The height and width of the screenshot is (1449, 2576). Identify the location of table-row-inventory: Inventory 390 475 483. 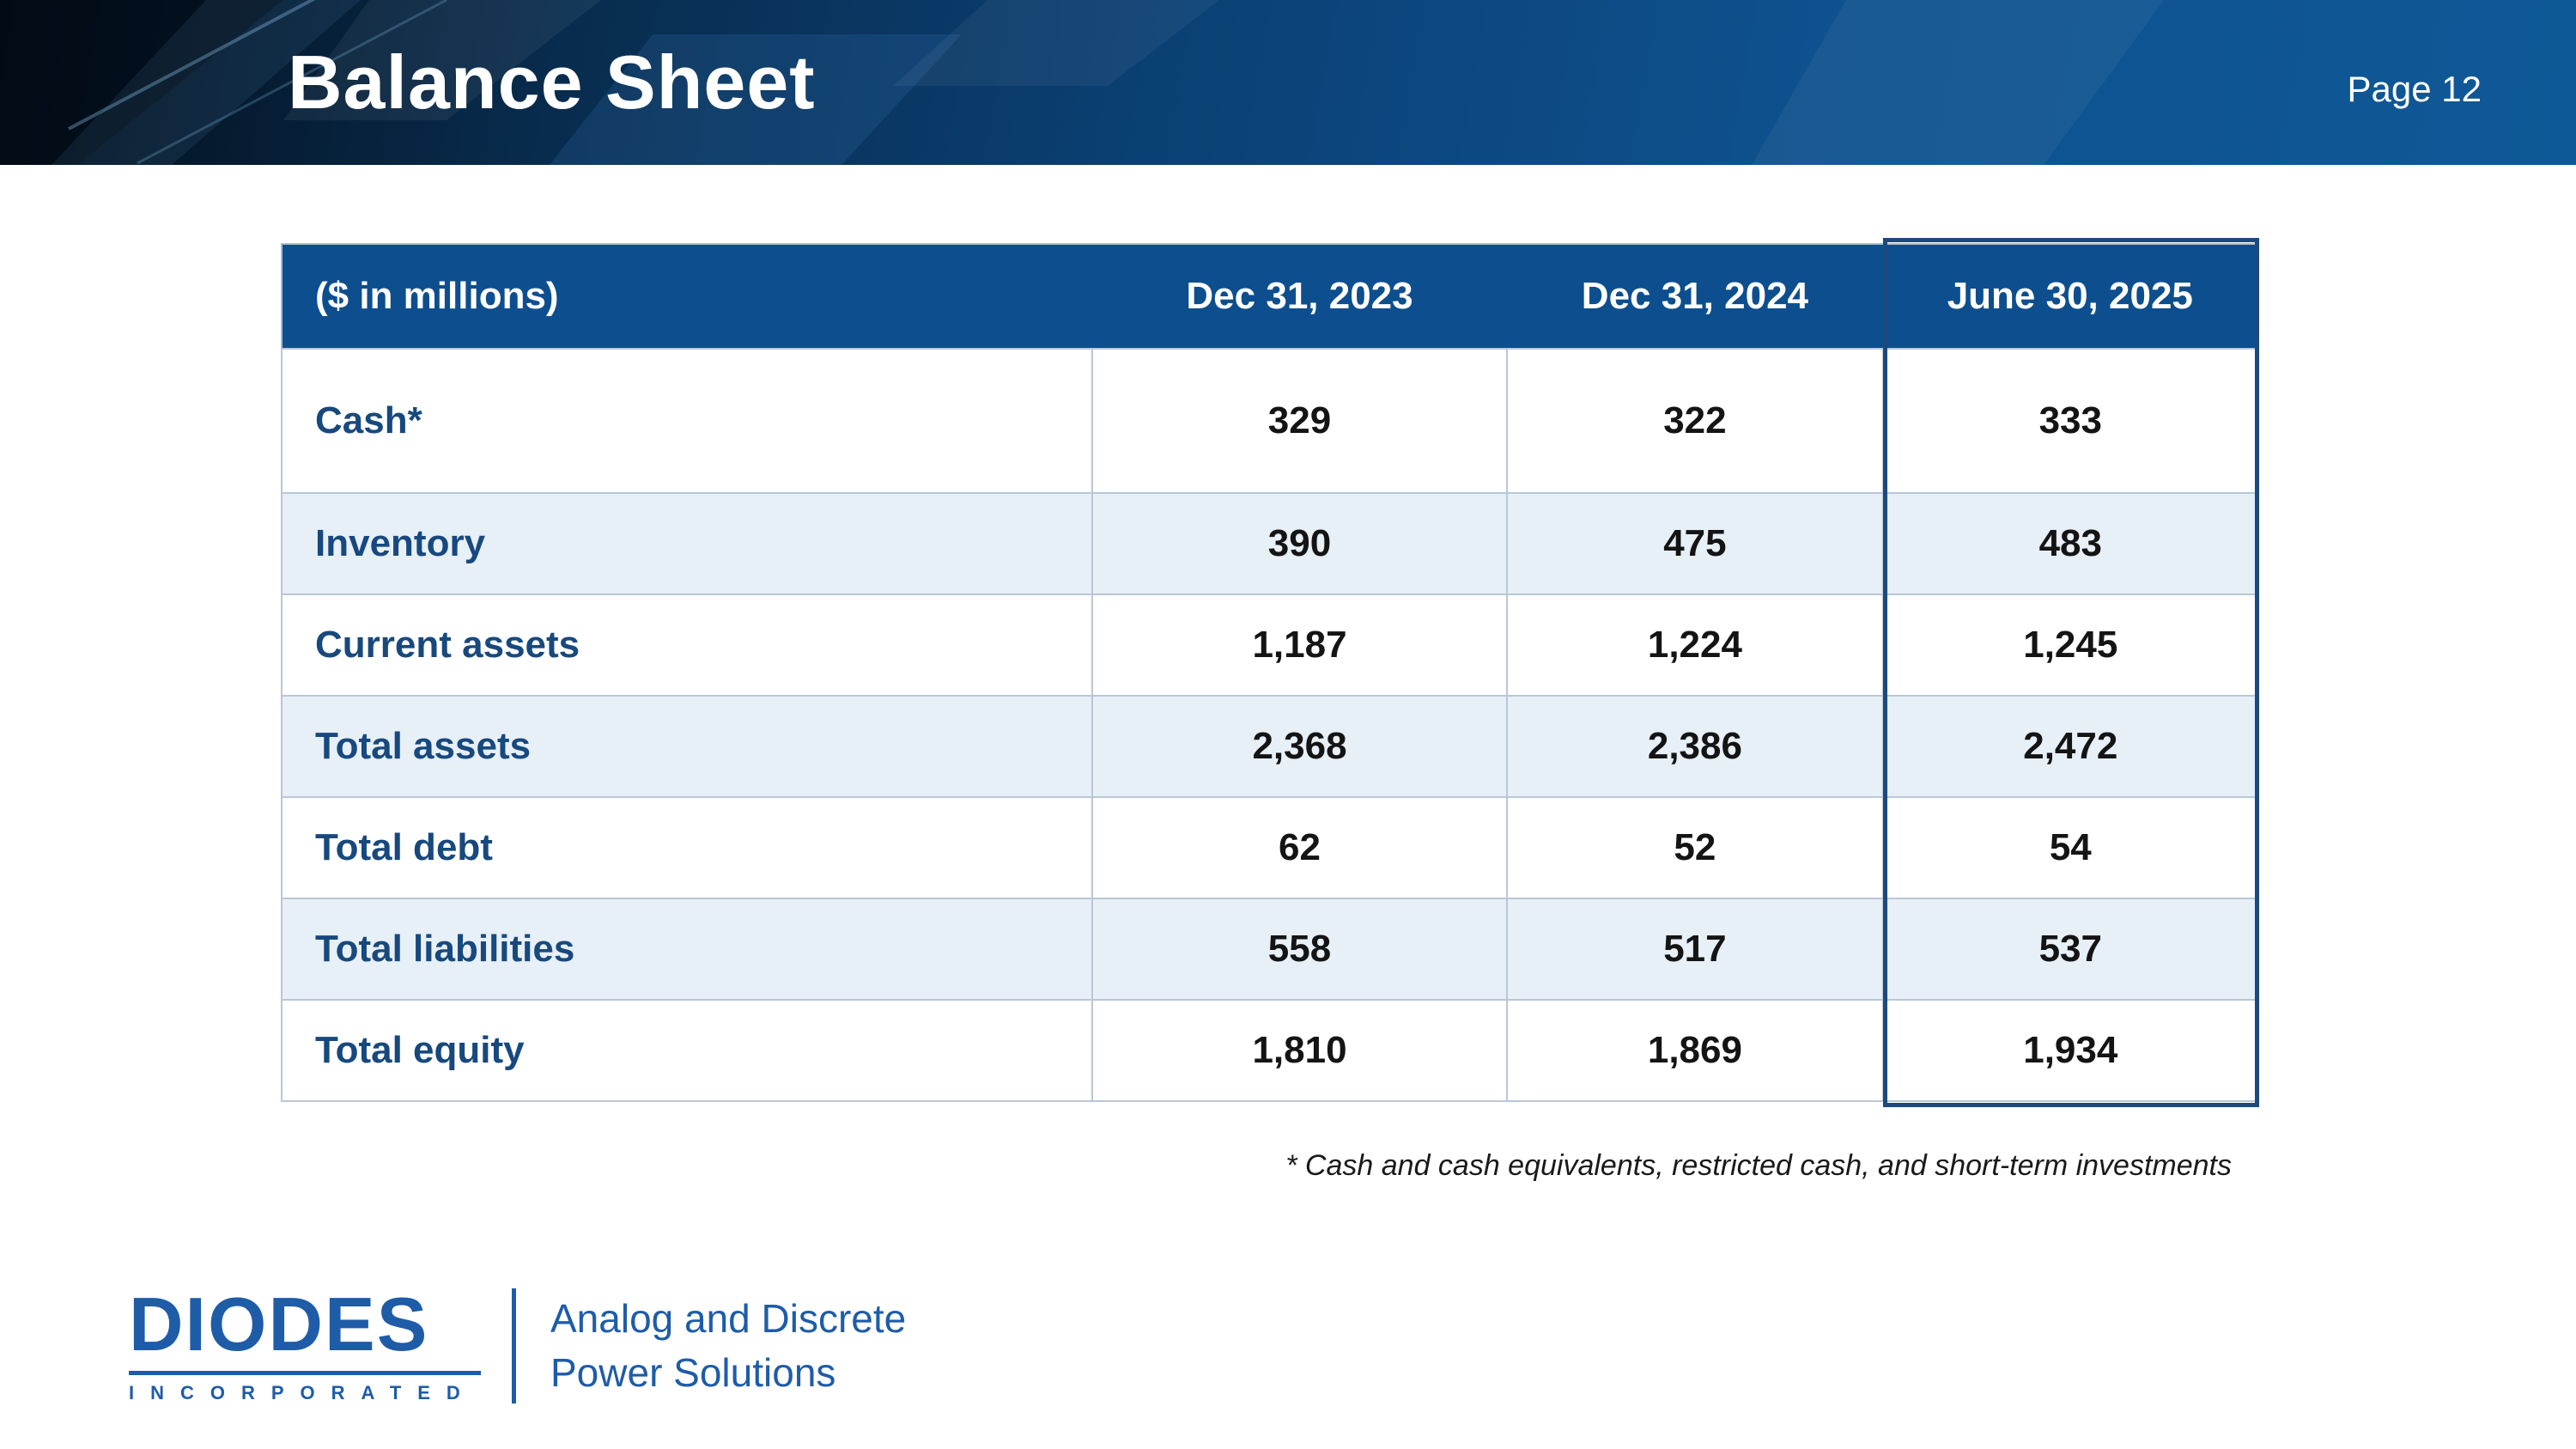
(1270, 543).